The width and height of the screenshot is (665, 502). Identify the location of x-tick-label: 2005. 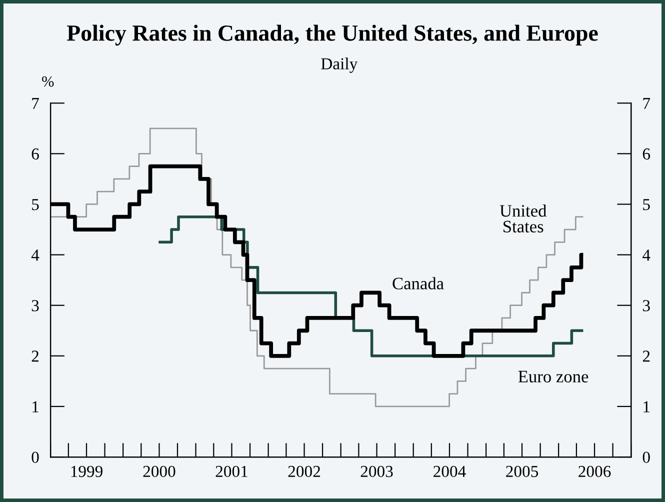
(522, 472).